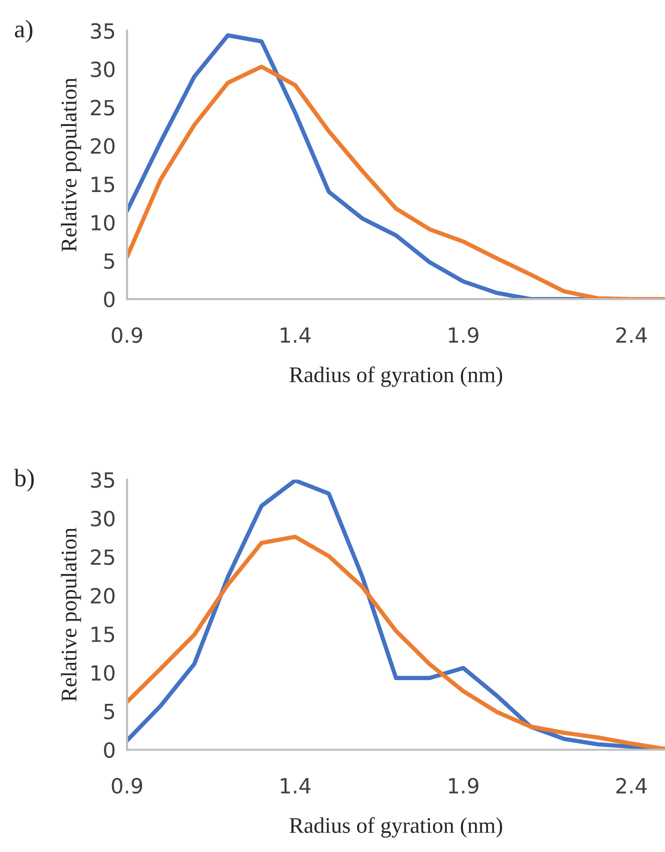 The width and height of the screenshot is (665, 852). I want to click on text: b), so click(24, 480).